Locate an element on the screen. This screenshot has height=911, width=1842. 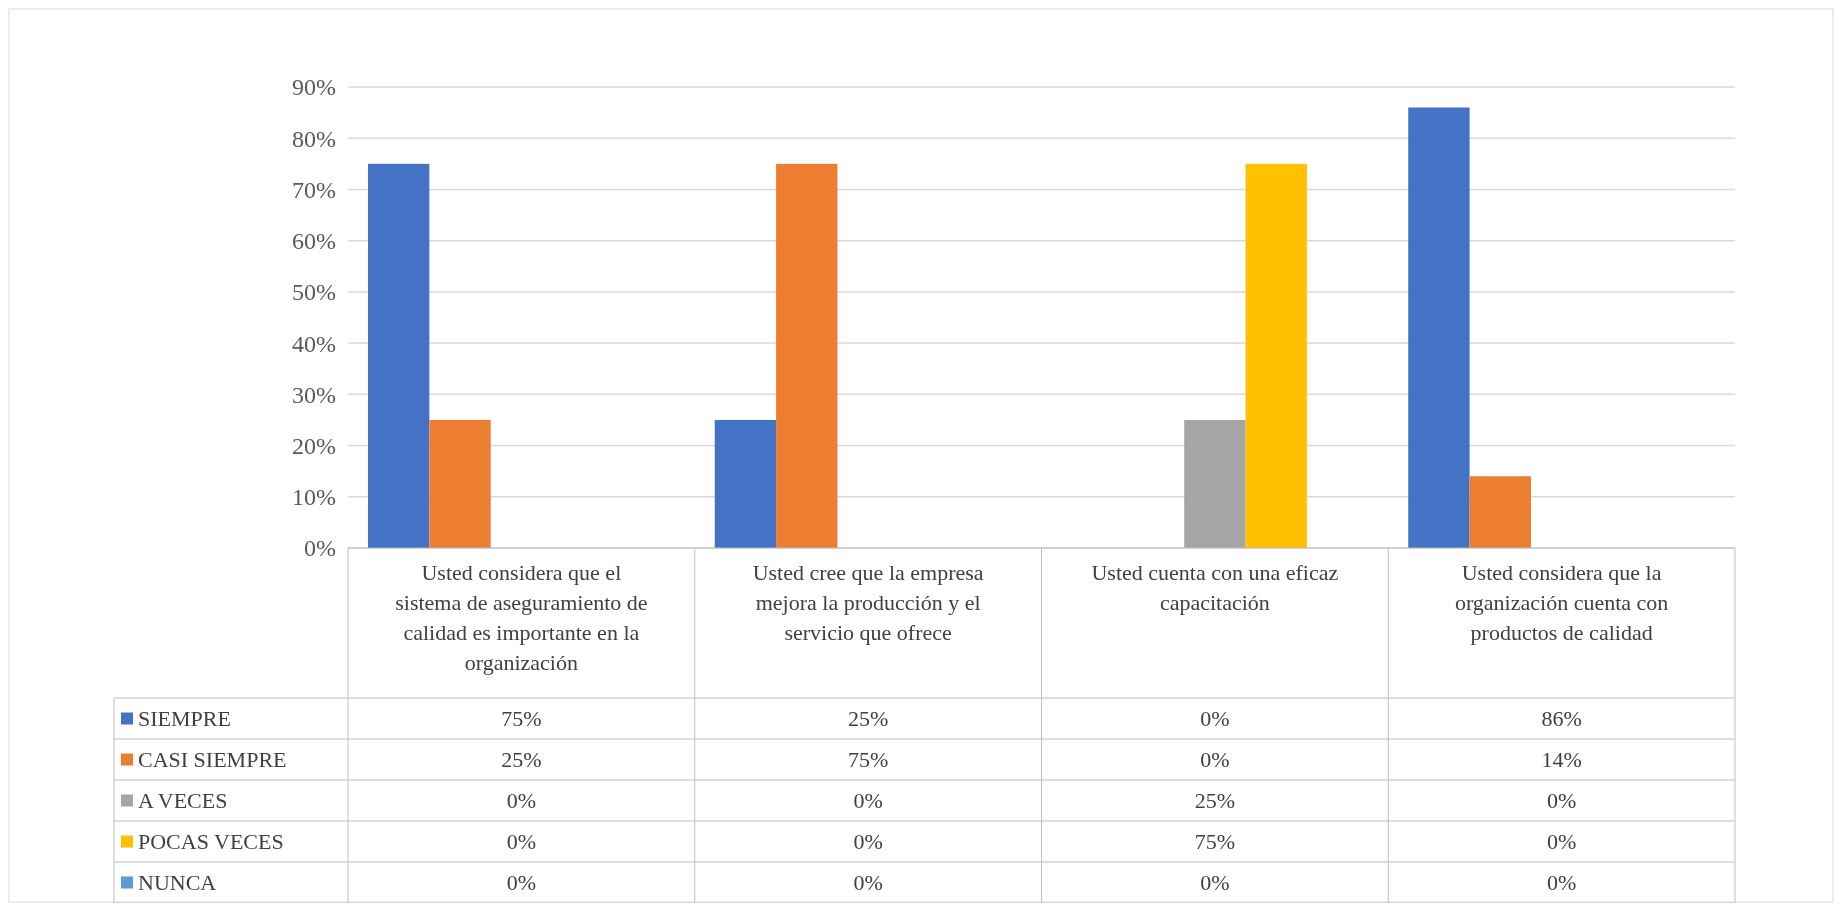
y-tick-label: 20% is located at coordinates (314, 445).